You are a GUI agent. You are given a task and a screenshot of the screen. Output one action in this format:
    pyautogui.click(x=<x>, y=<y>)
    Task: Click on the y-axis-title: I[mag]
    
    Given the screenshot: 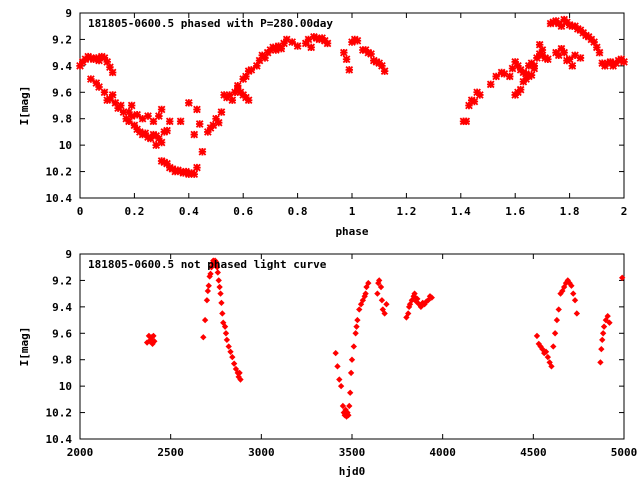 What is the action you would take?
    pyautogui.click(x=24, y=106)
    